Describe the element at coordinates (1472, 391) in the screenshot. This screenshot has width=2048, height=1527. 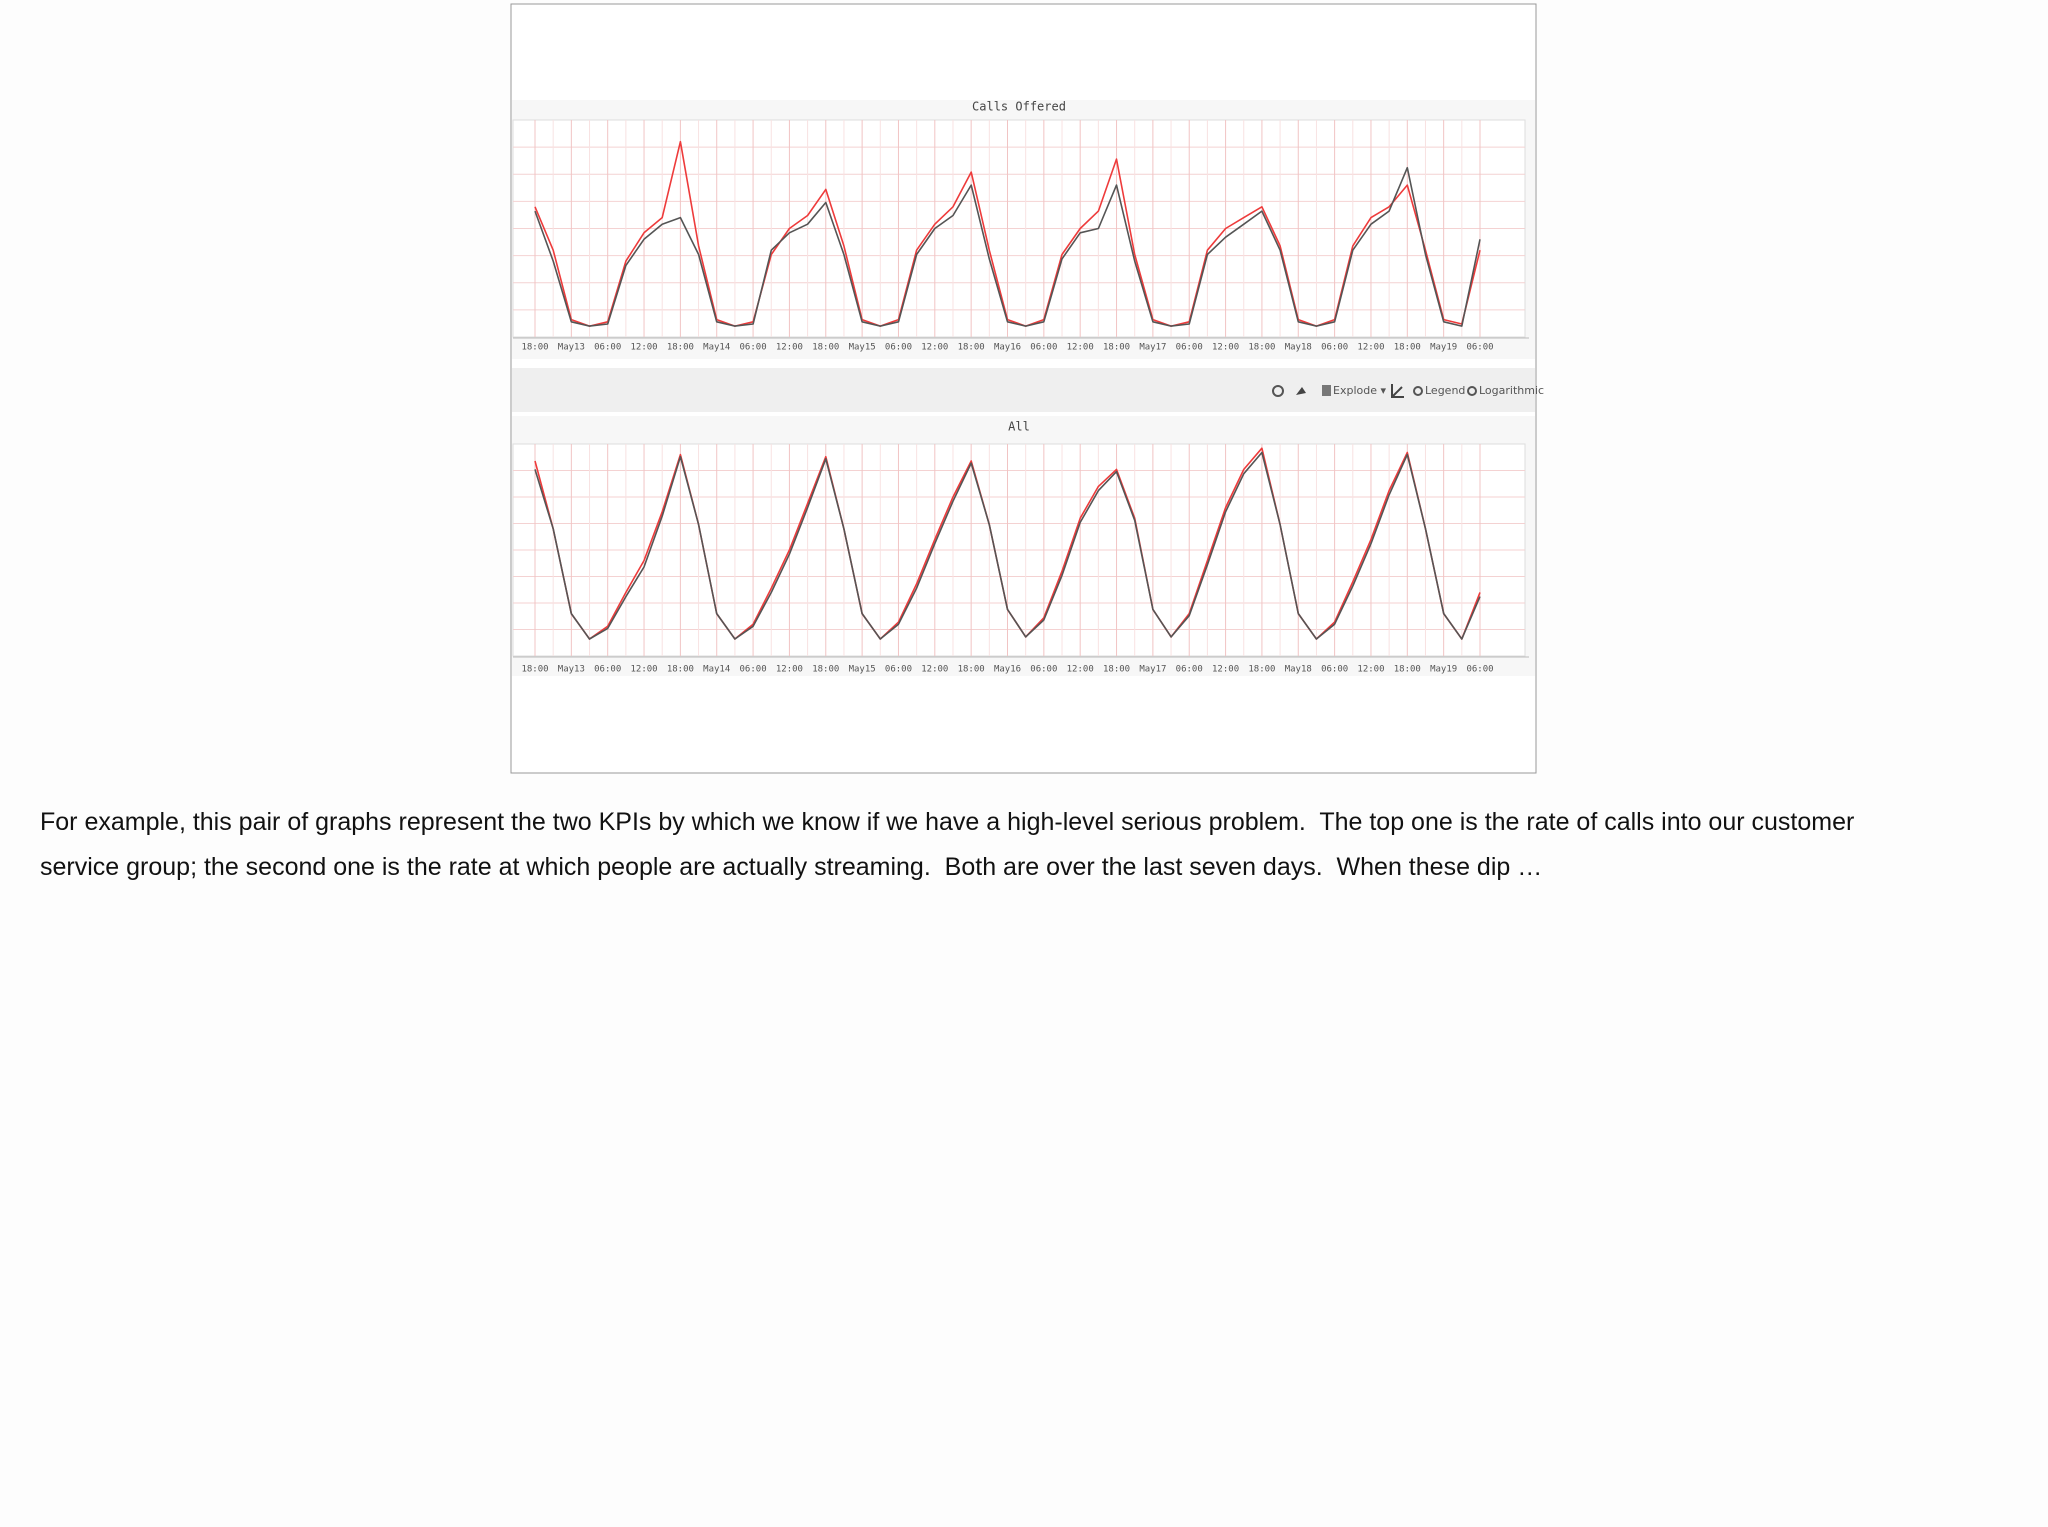
I see `log-toggle` at that location.